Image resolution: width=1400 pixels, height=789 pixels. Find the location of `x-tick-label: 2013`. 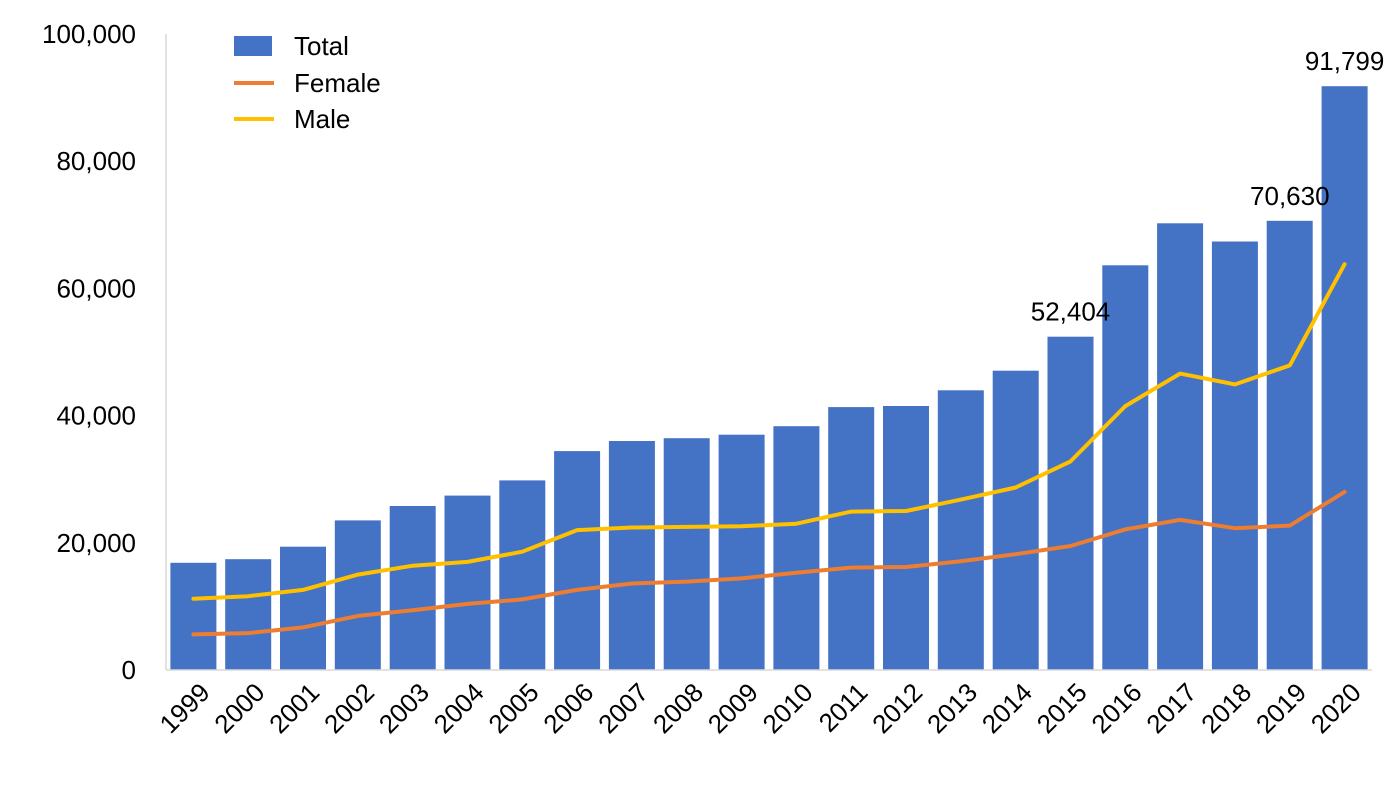

x-tick-label: 2013 is located at coordinates (952, 708).